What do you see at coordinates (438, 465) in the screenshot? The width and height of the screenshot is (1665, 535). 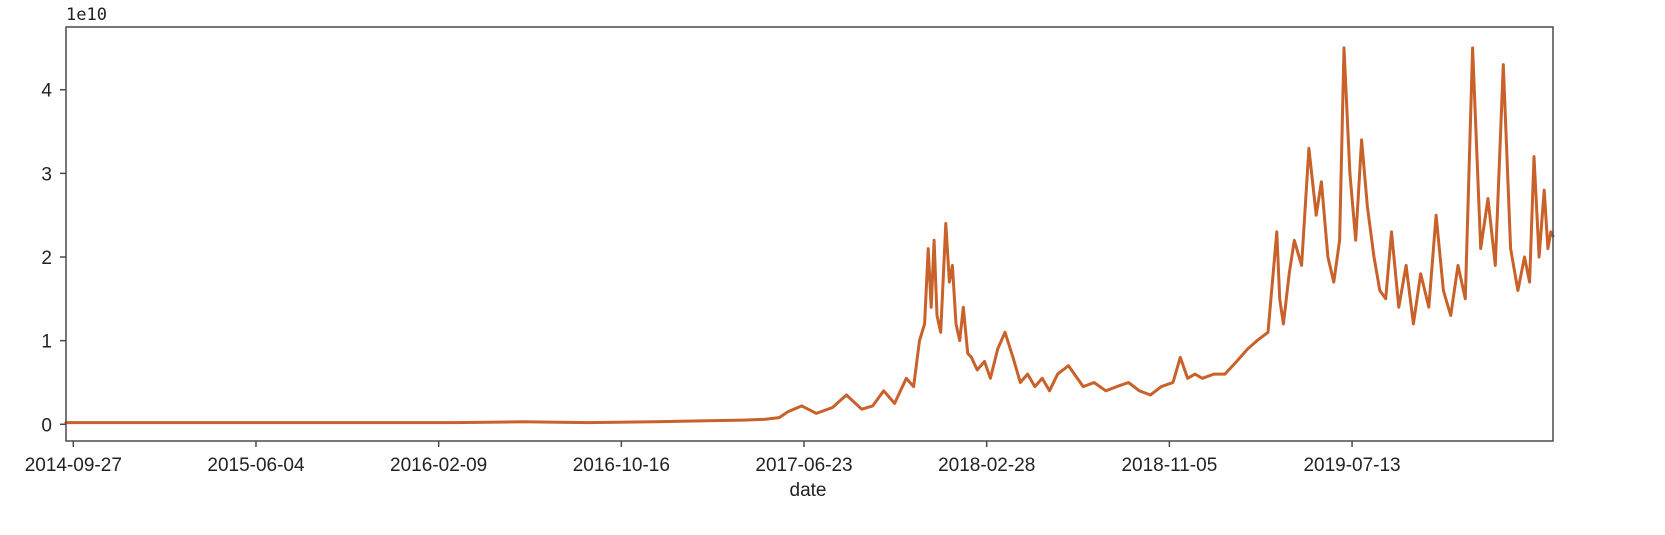 I see `x-tick-label: 2016-02-09` at bounding box center [438, 465].